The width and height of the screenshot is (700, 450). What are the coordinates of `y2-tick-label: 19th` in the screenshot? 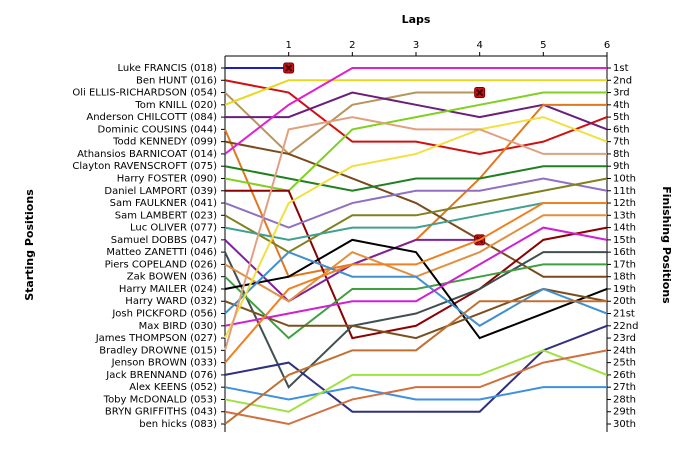 It's located at (624, 289).